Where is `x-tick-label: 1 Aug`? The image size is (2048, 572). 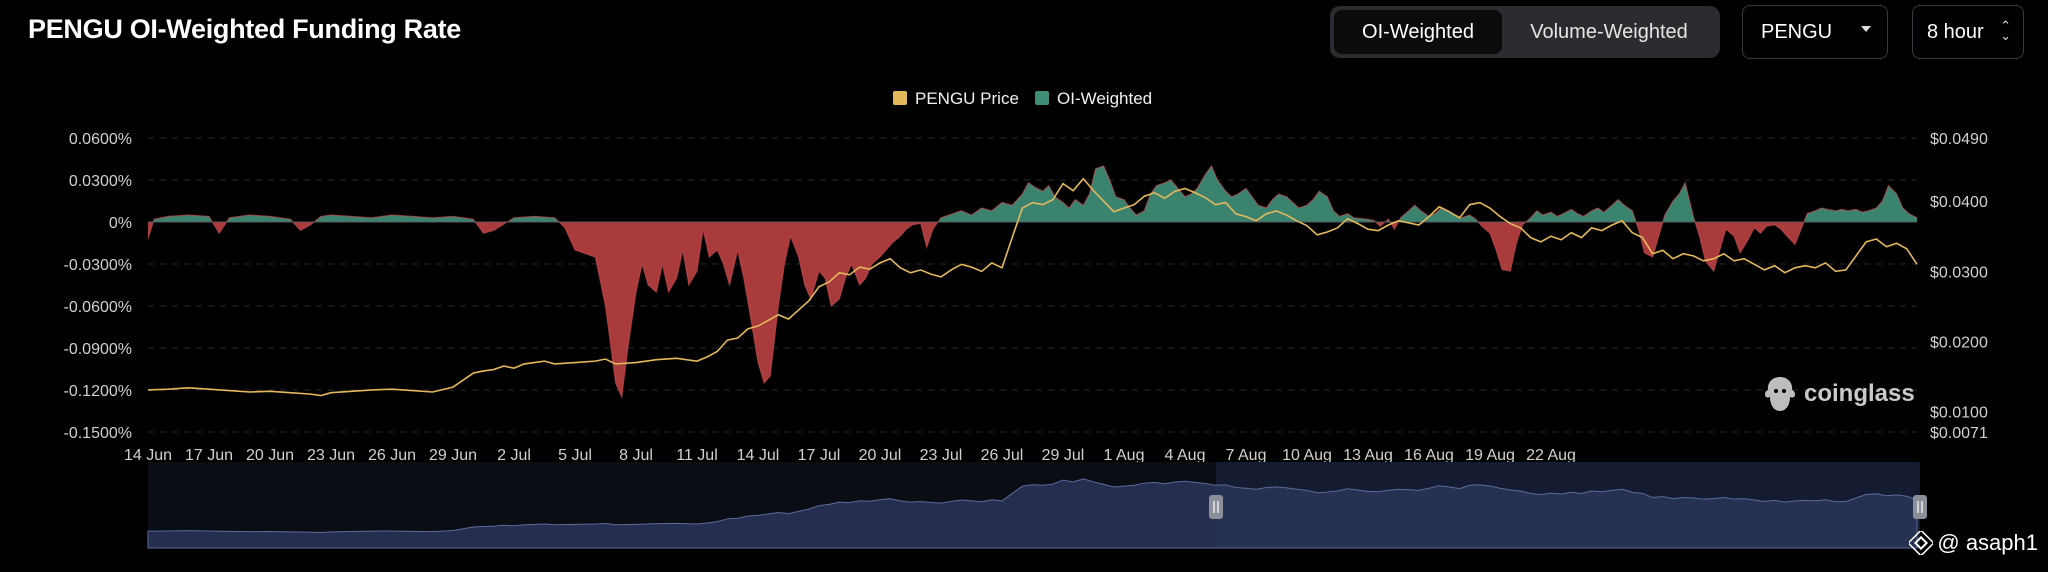
x-tick-label: 1 Aug is located at coordinates (1124, 455).